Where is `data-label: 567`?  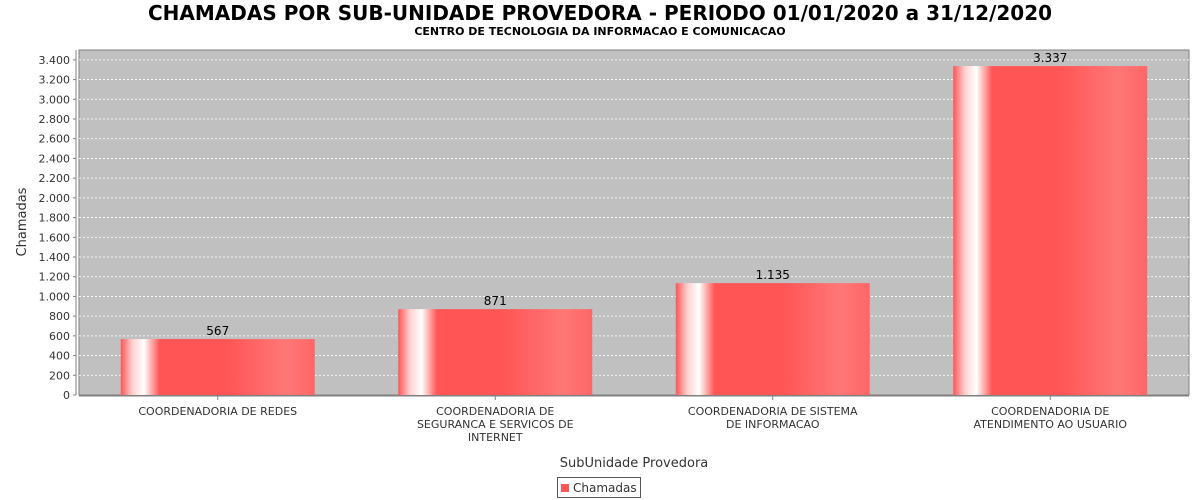 data-label: 567 is located at coordinates (217, 331).